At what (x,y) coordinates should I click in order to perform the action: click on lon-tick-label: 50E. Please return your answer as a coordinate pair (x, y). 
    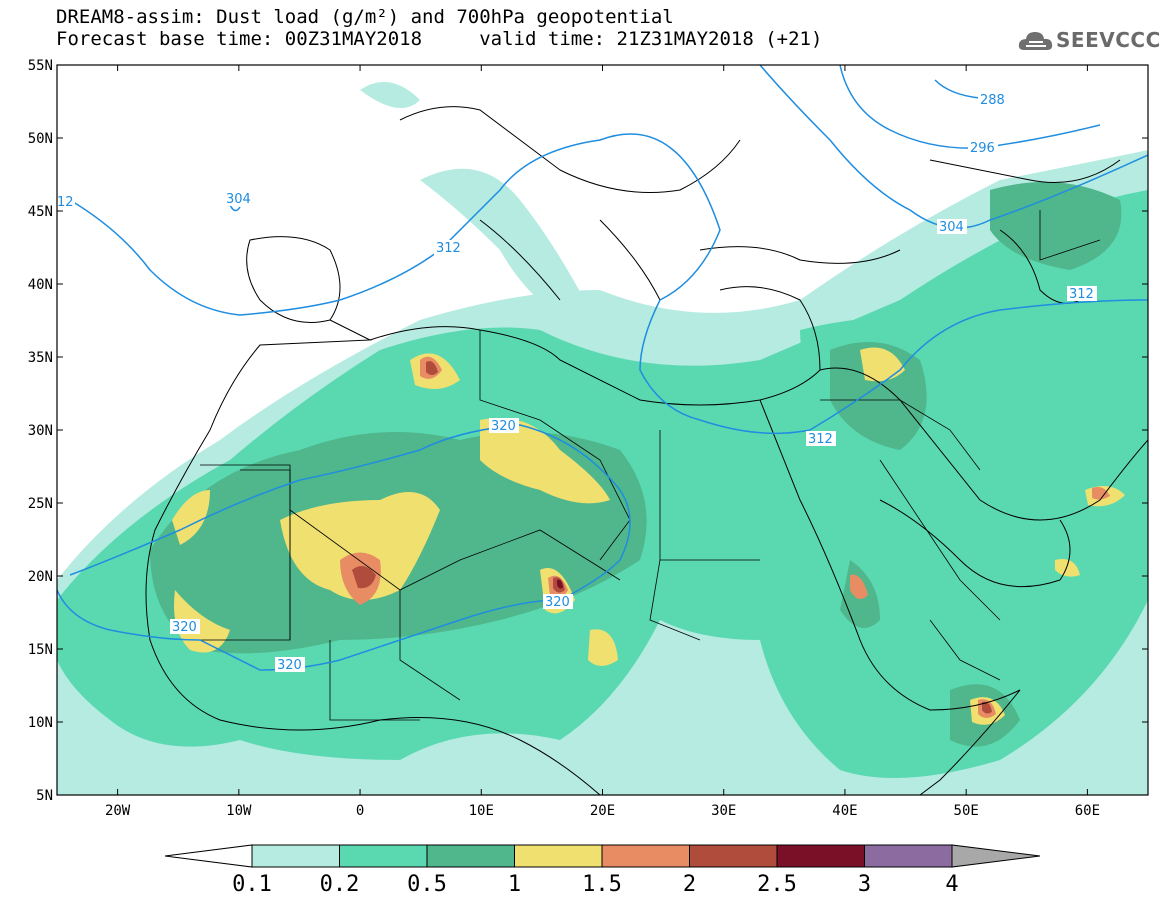
    Looking at the image, I should click on (966, 811).